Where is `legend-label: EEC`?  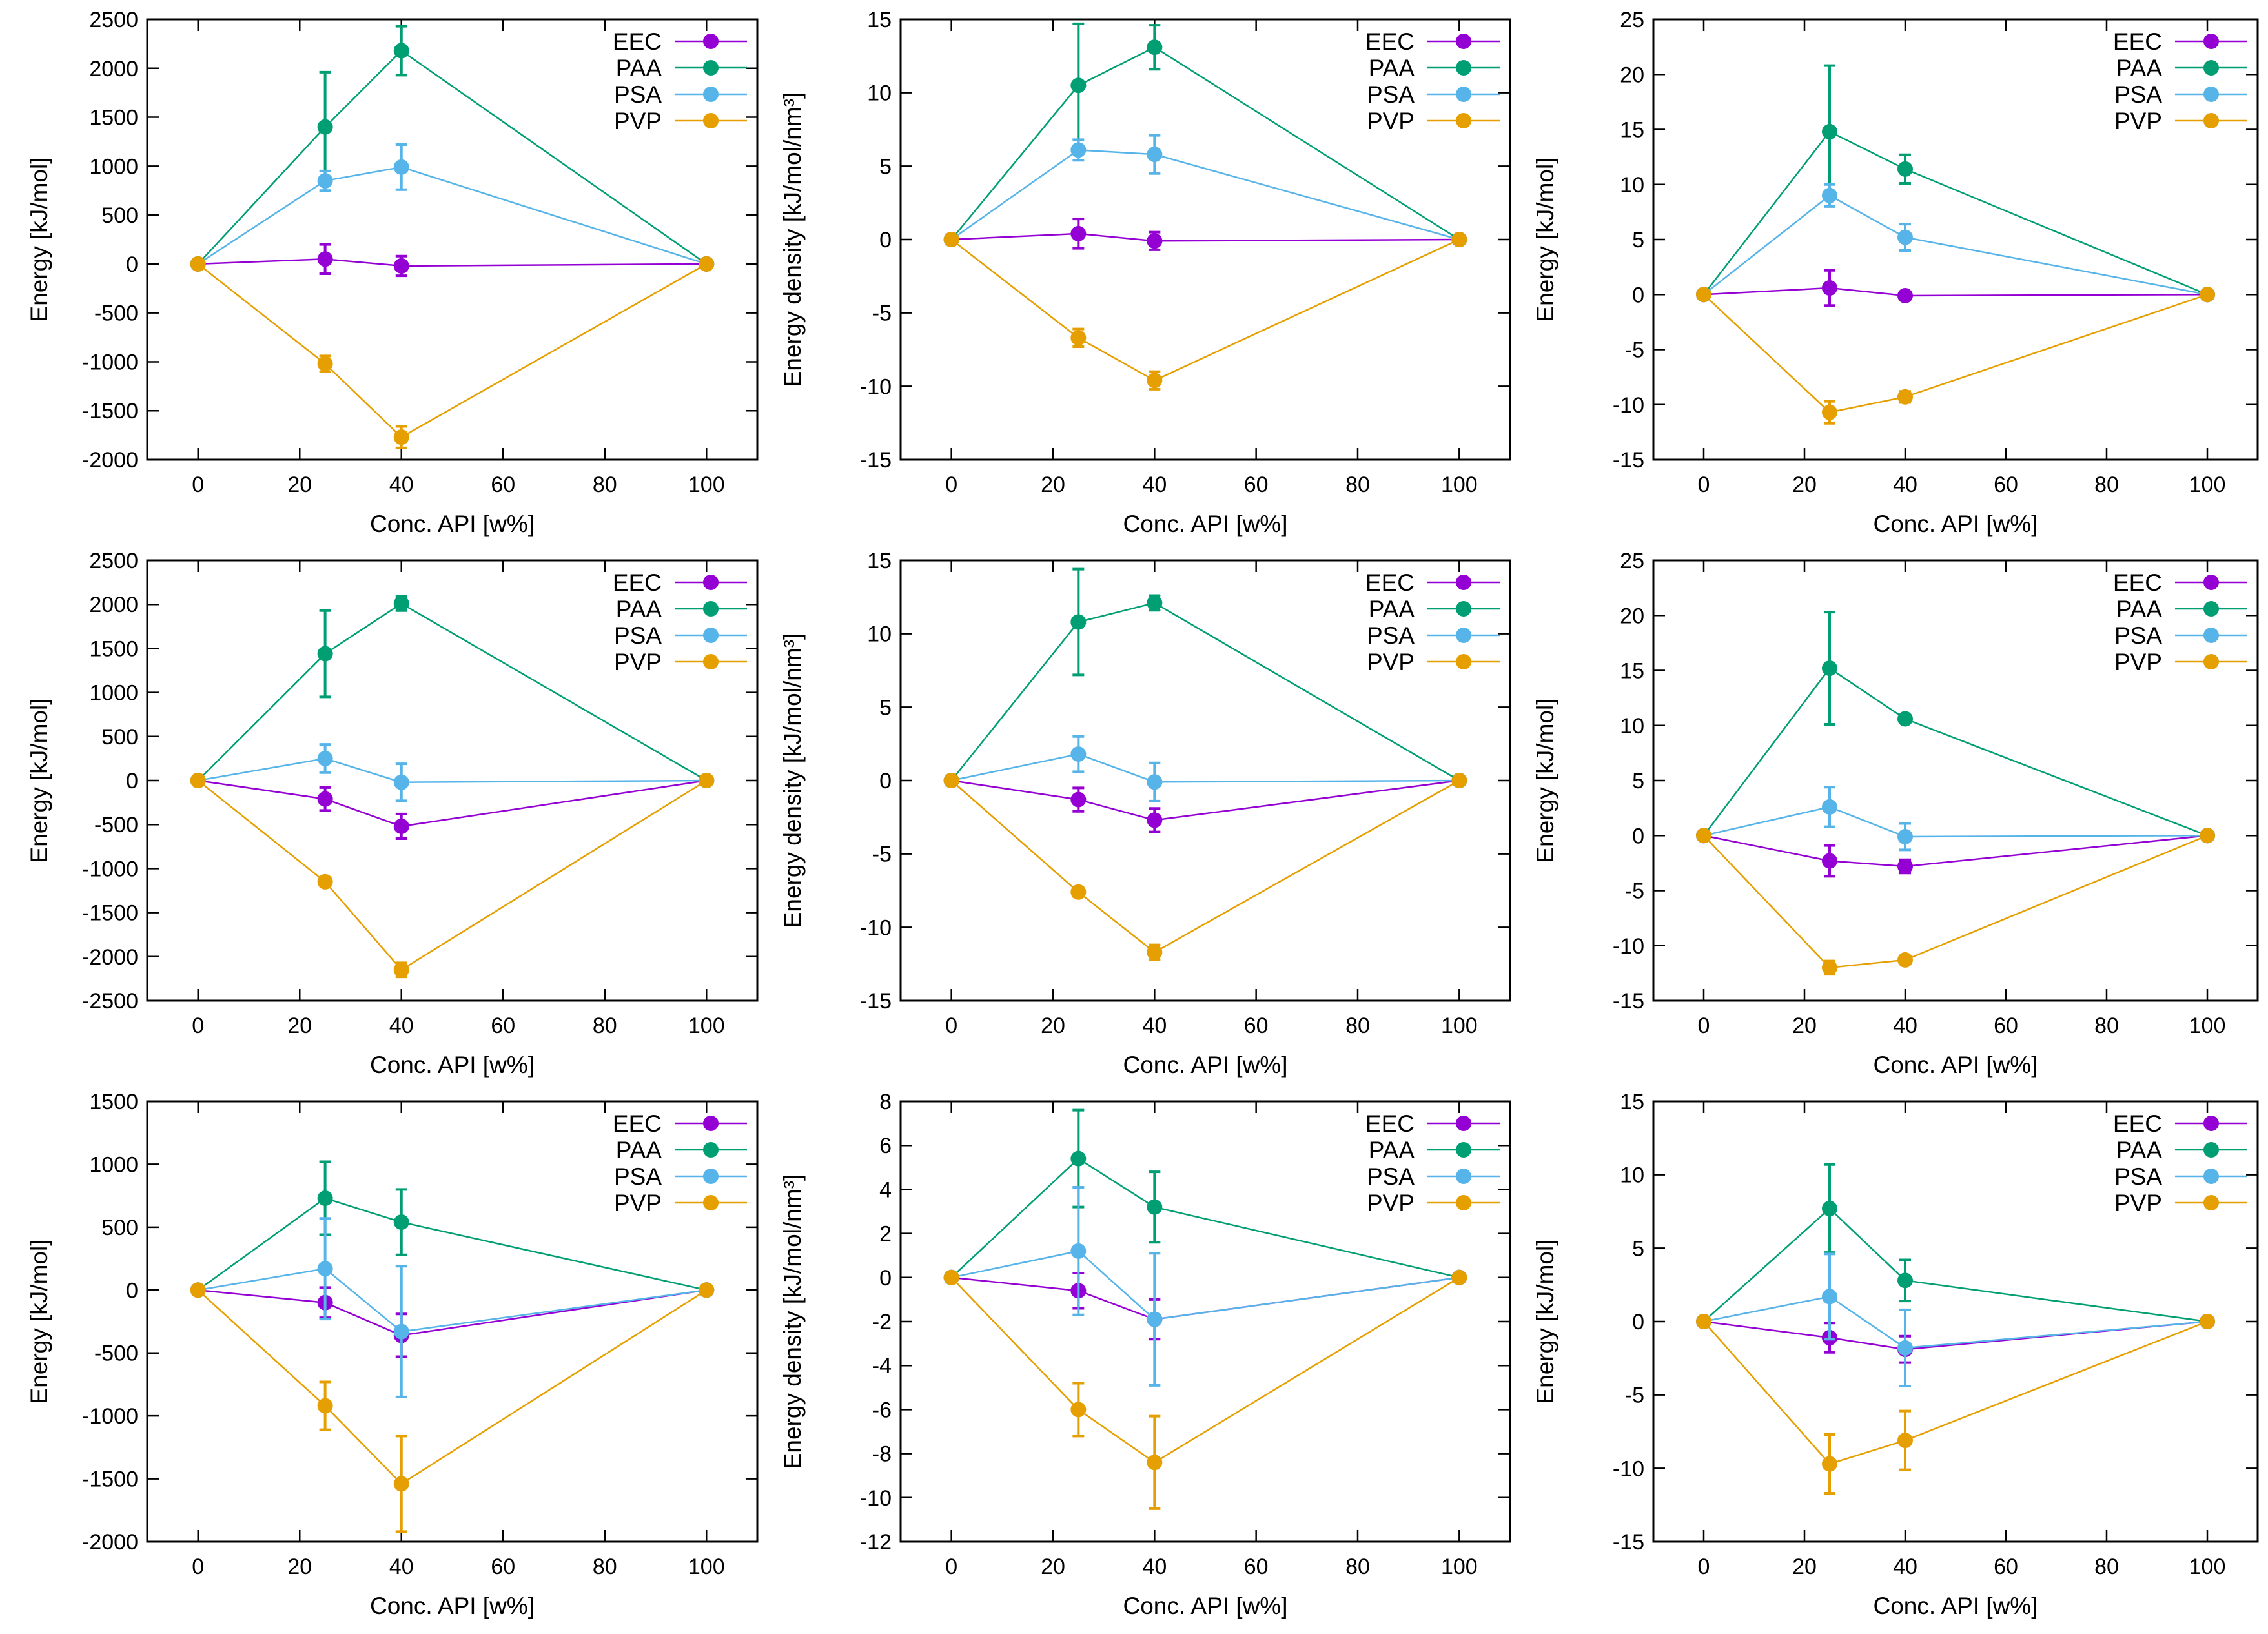 legend-label: EEC is located at coordinates (637, 41).